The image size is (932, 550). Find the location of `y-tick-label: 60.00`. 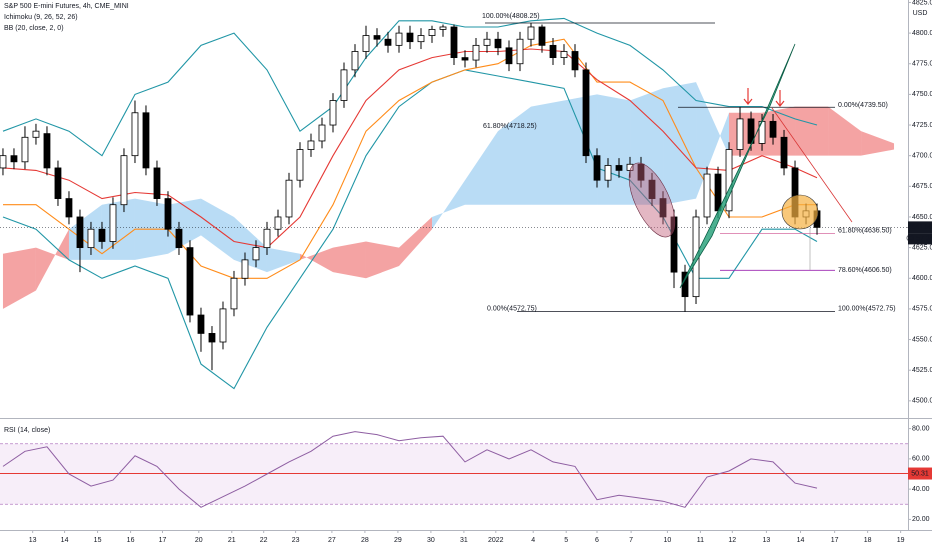

y-tick-label: 60.00 is located at coordinates (921, 459).